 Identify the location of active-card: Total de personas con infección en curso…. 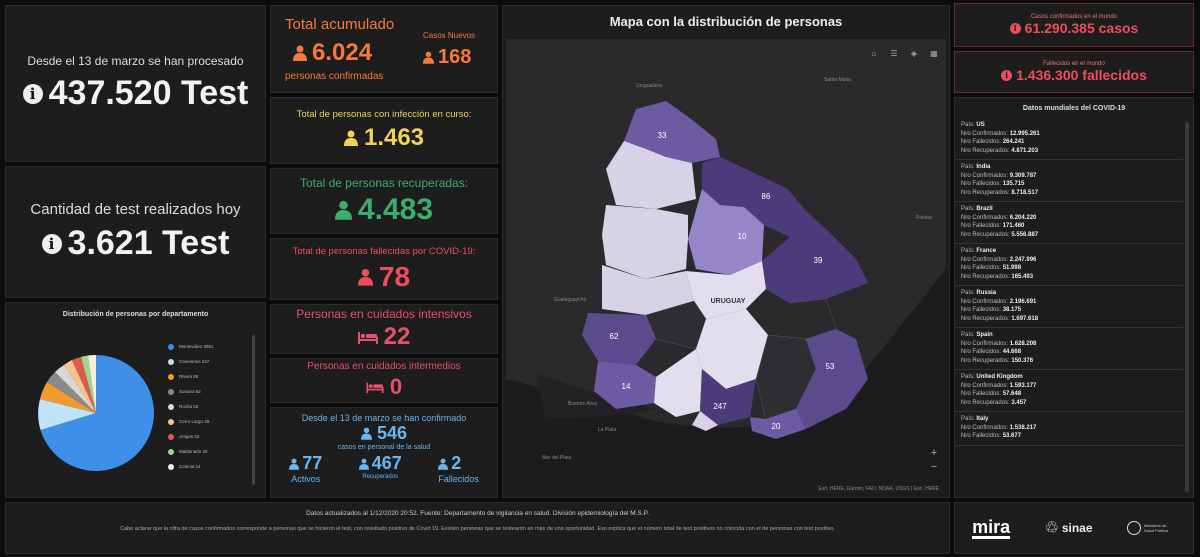
(384, 130).